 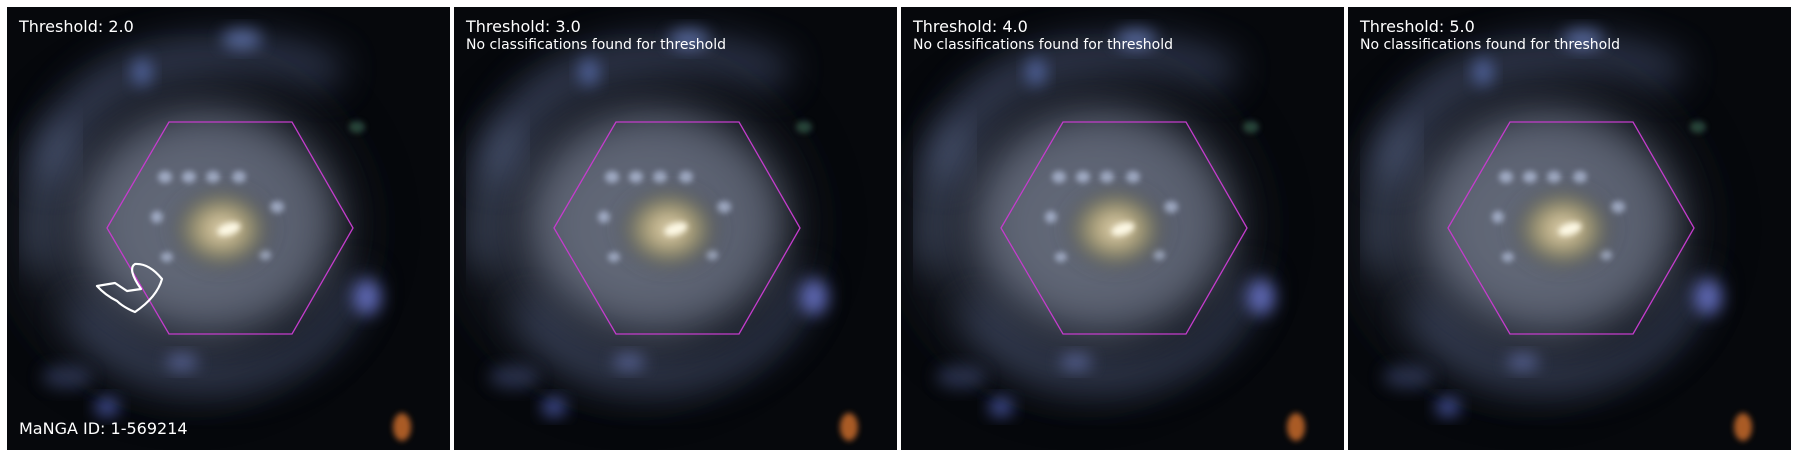 I want to click on panel-title: Threshold: 3.0, so click(x=523, y=26).